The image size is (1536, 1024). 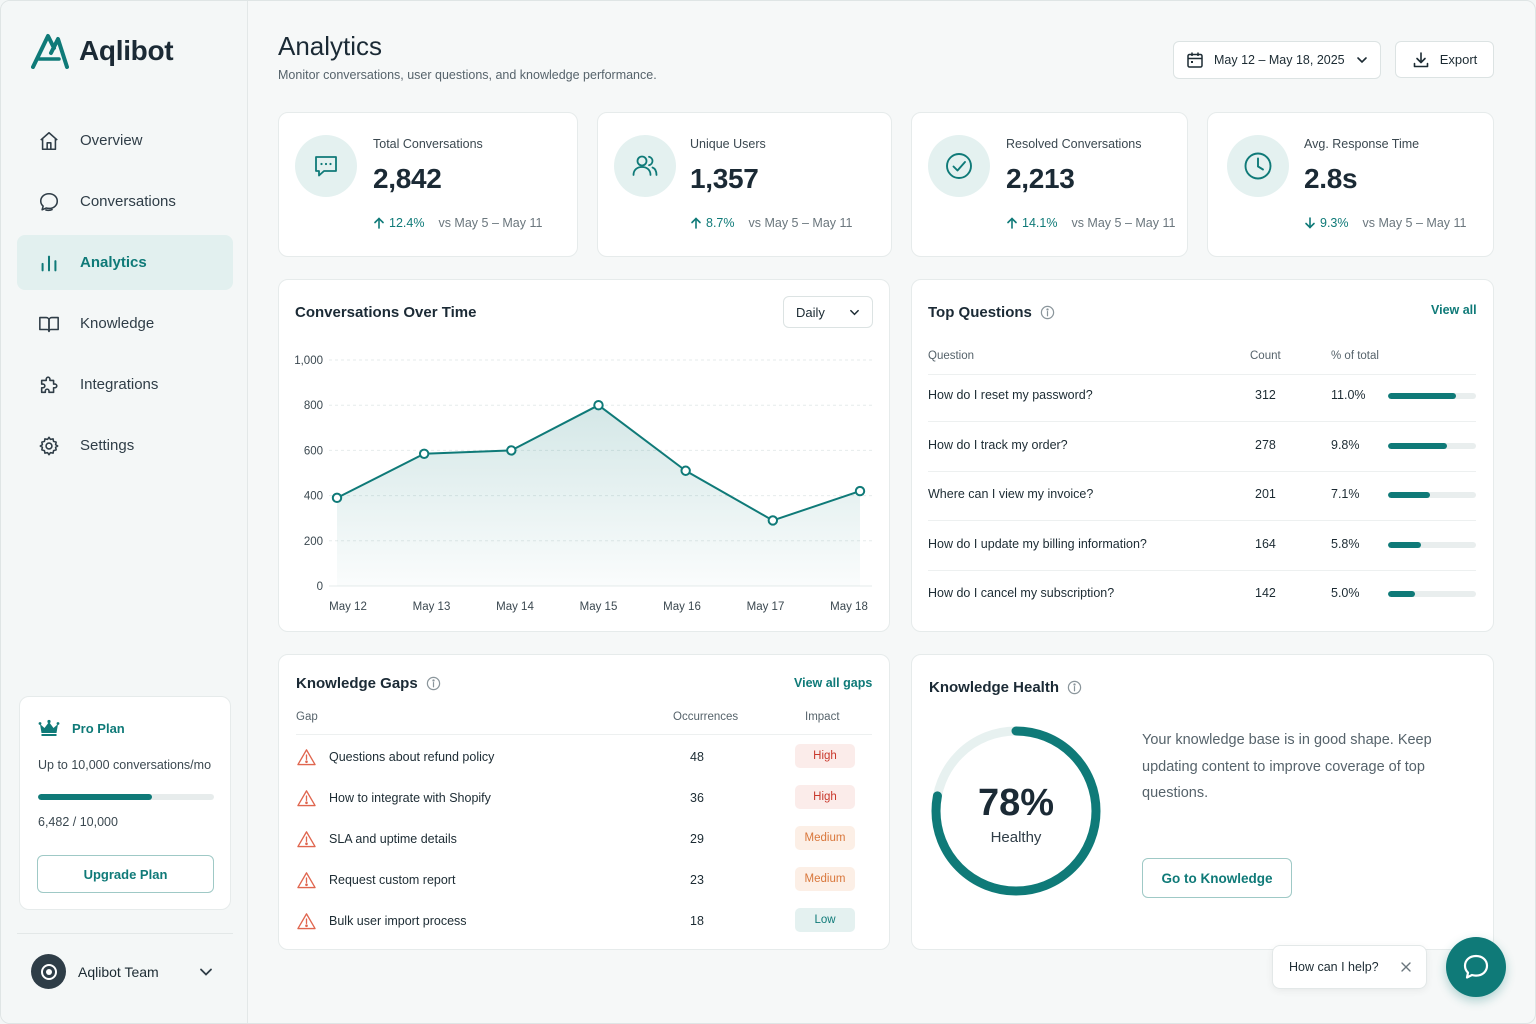 I want to click on question-text: How do I track my order?, so click(x=998, y=444).